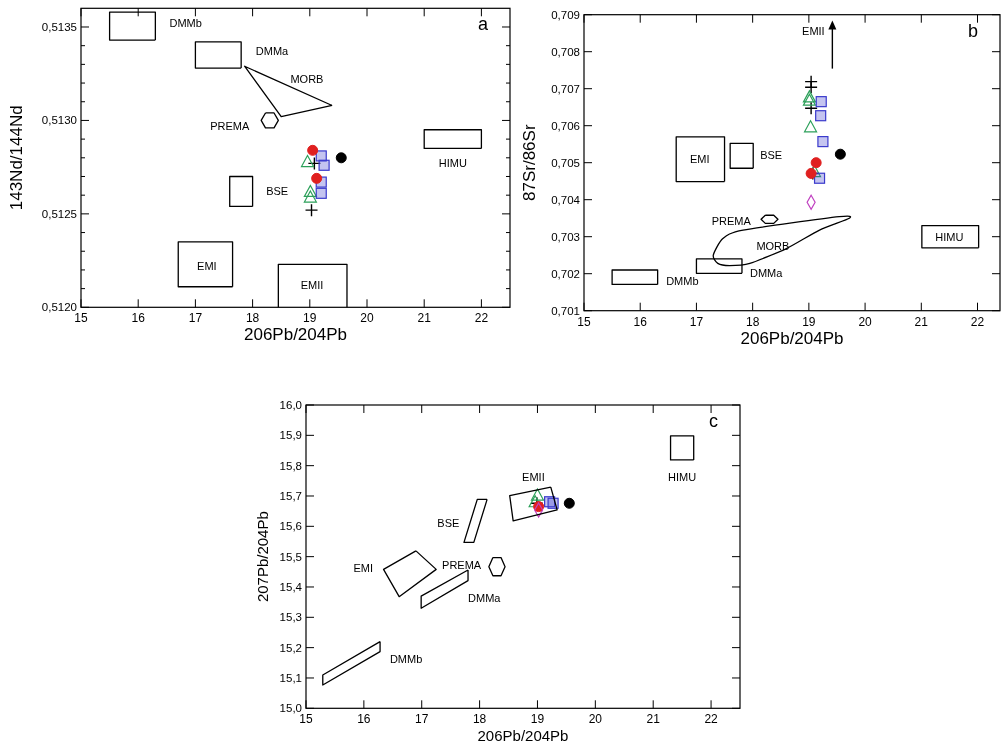 This screenshot has width=1002, height=751. What do you see at coordinates (565, 14) in the screenshot?
I see `y-tick-label: 0,709` at bounding box center [565, 14].